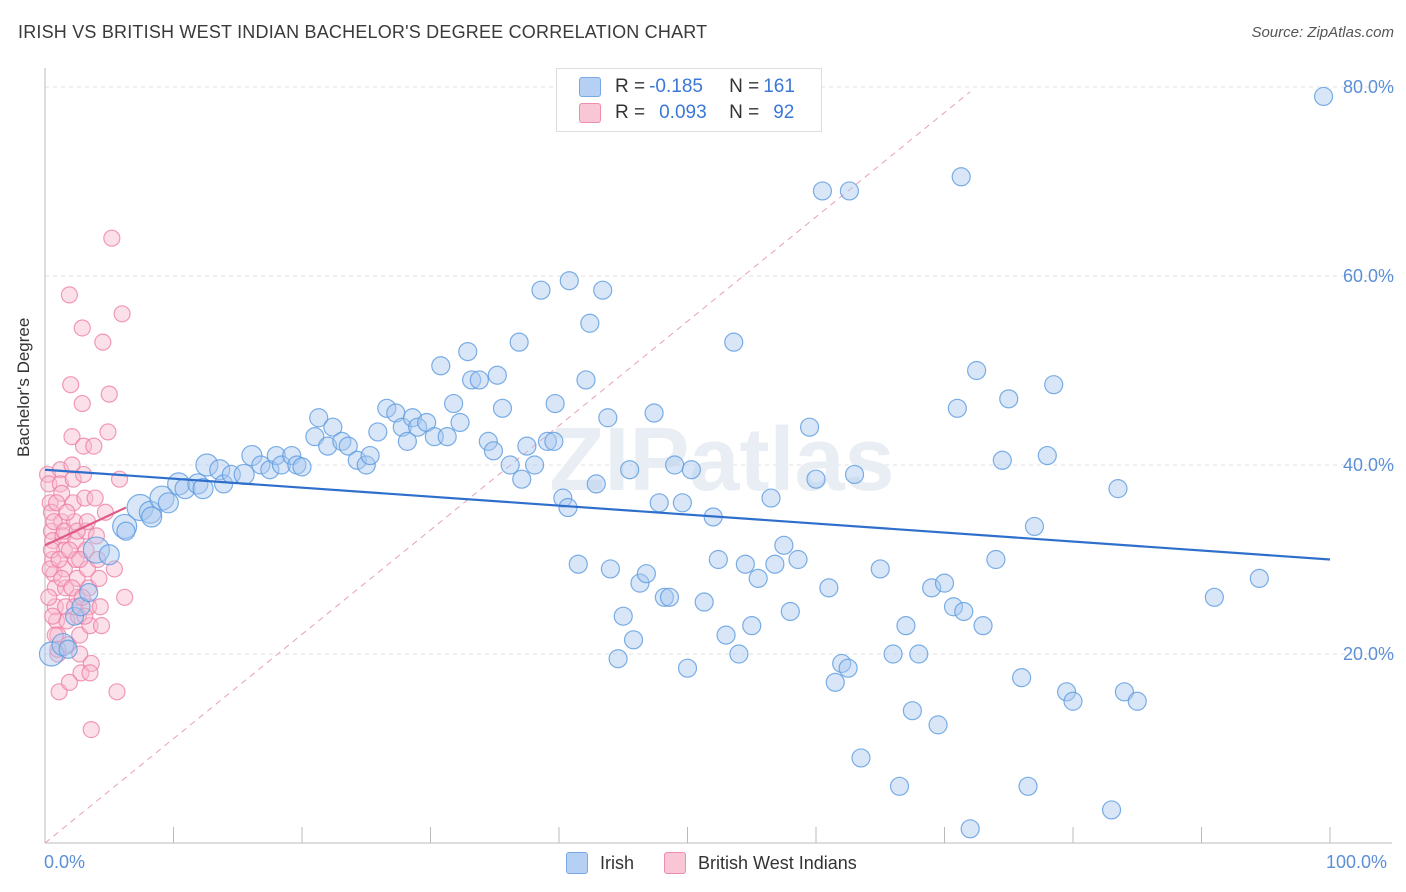 The height and width of the screenshot is (892, 1406). I want to click on y-tick-label: 60.0%, so click(1368, 276).